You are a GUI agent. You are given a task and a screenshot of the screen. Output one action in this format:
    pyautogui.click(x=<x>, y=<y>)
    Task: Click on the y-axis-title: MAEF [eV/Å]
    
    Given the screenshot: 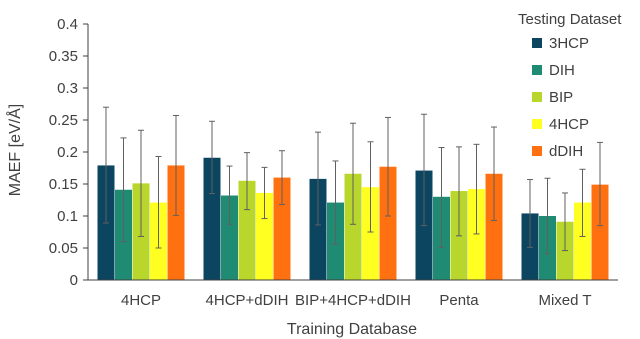 What is the action you would take?
    pyautogui.click(x=14, y=150)
    